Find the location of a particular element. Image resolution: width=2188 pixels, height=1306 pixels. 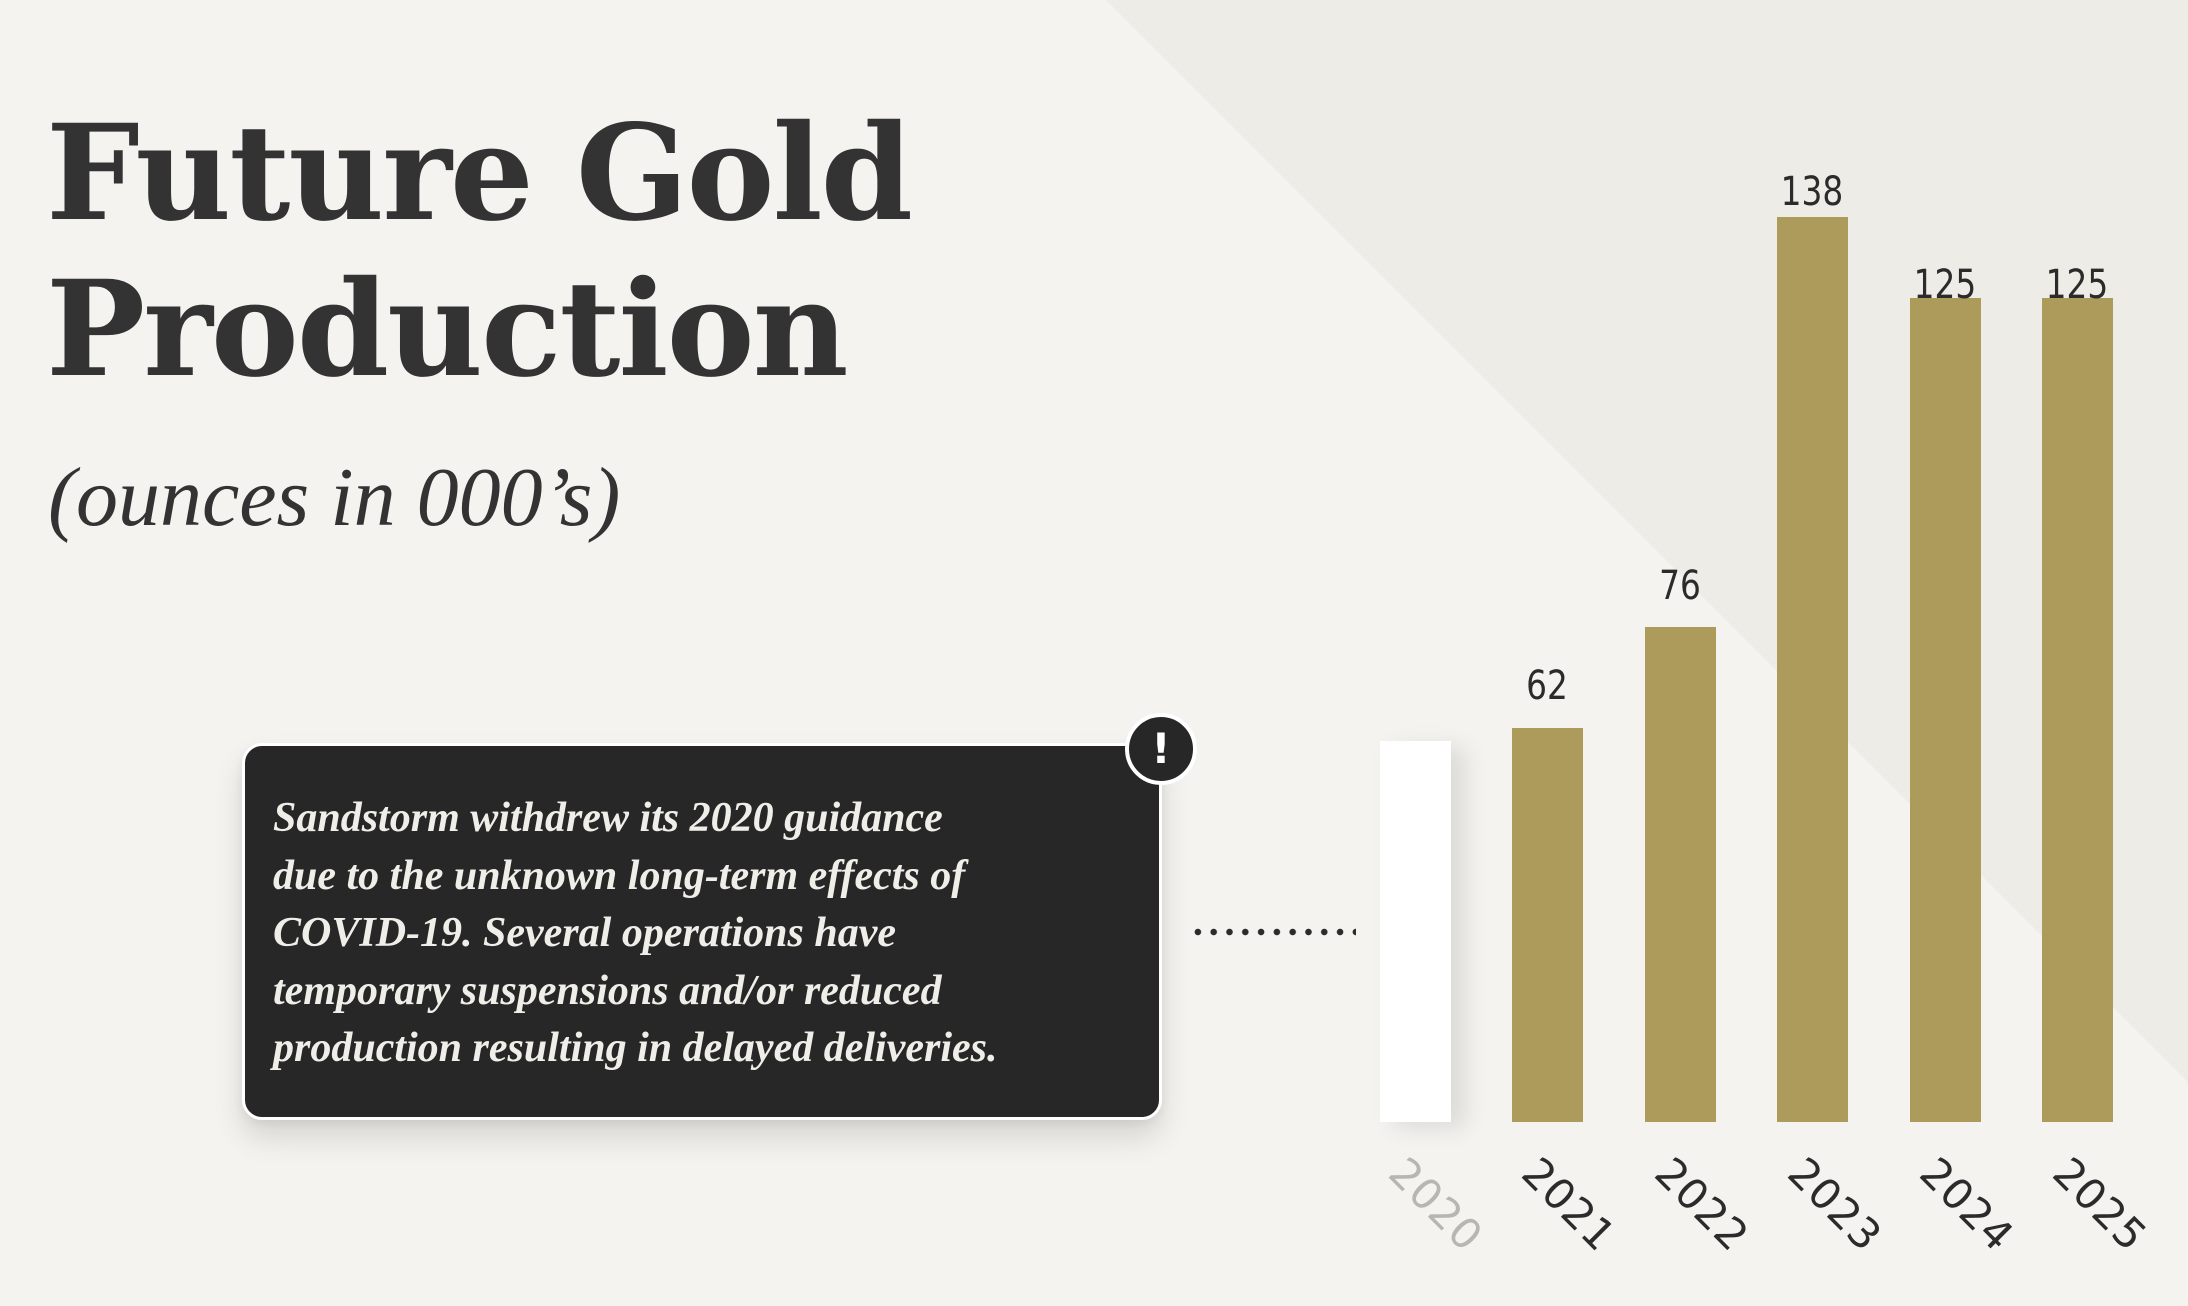

callout-line: temporary suspensions and/or reduced is located at coordinates (607, 990).